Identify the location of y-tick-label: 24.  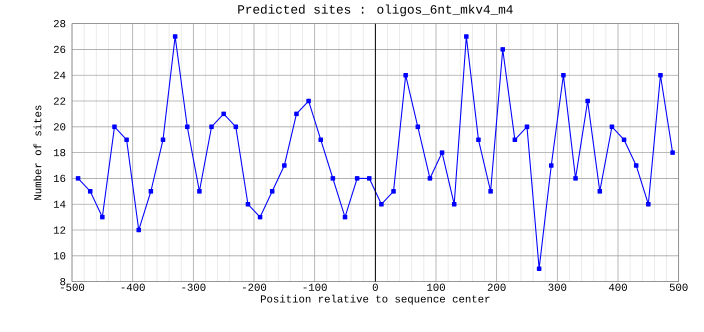
(60, 75).